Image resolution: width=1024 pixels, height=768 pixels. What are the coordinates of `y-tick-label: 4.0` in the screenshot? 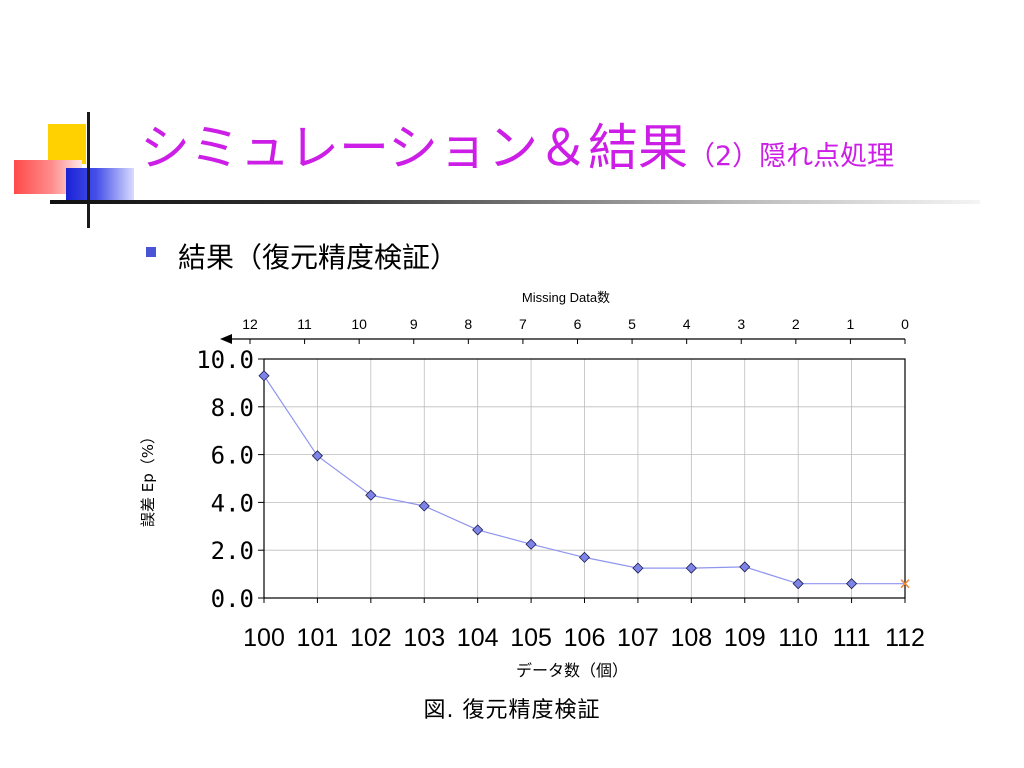 It's located at (232, 503).